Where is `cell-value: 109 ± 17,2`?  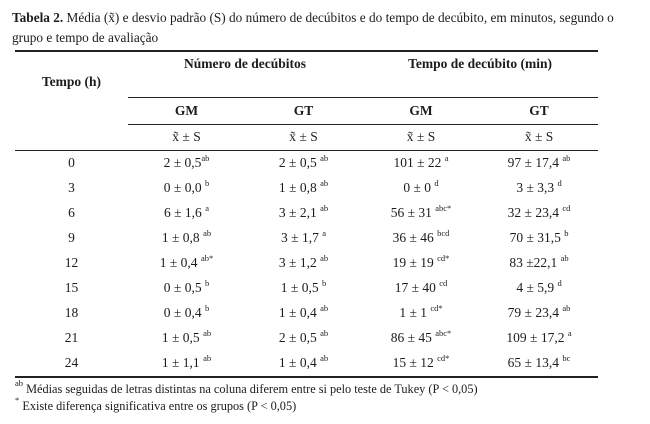 cell-value: 109 ± 17,2 is located at coordinates (537, 337).